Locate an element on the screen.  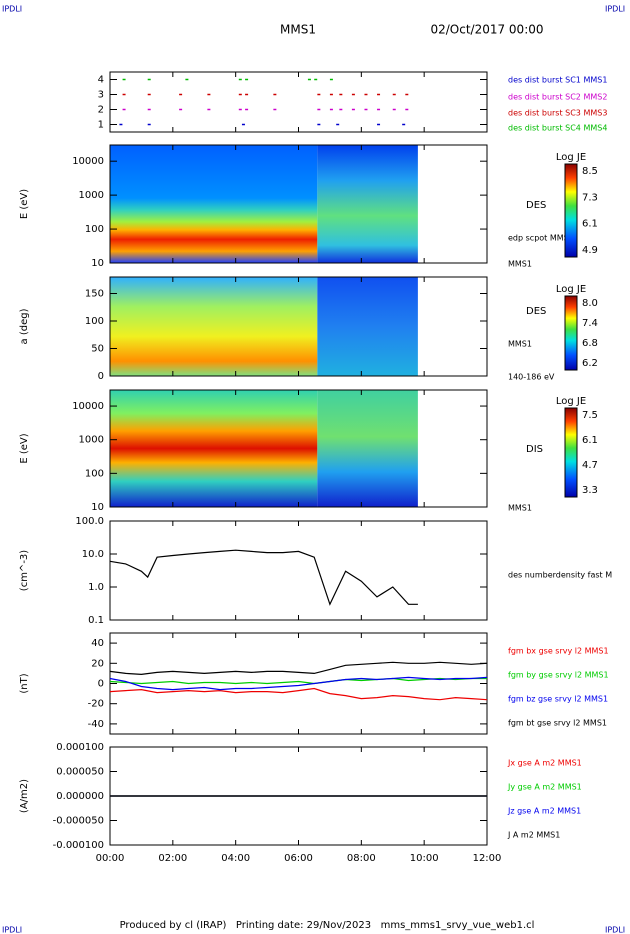
x-tick-label: 00:00 is located at coordinates (110, 858).